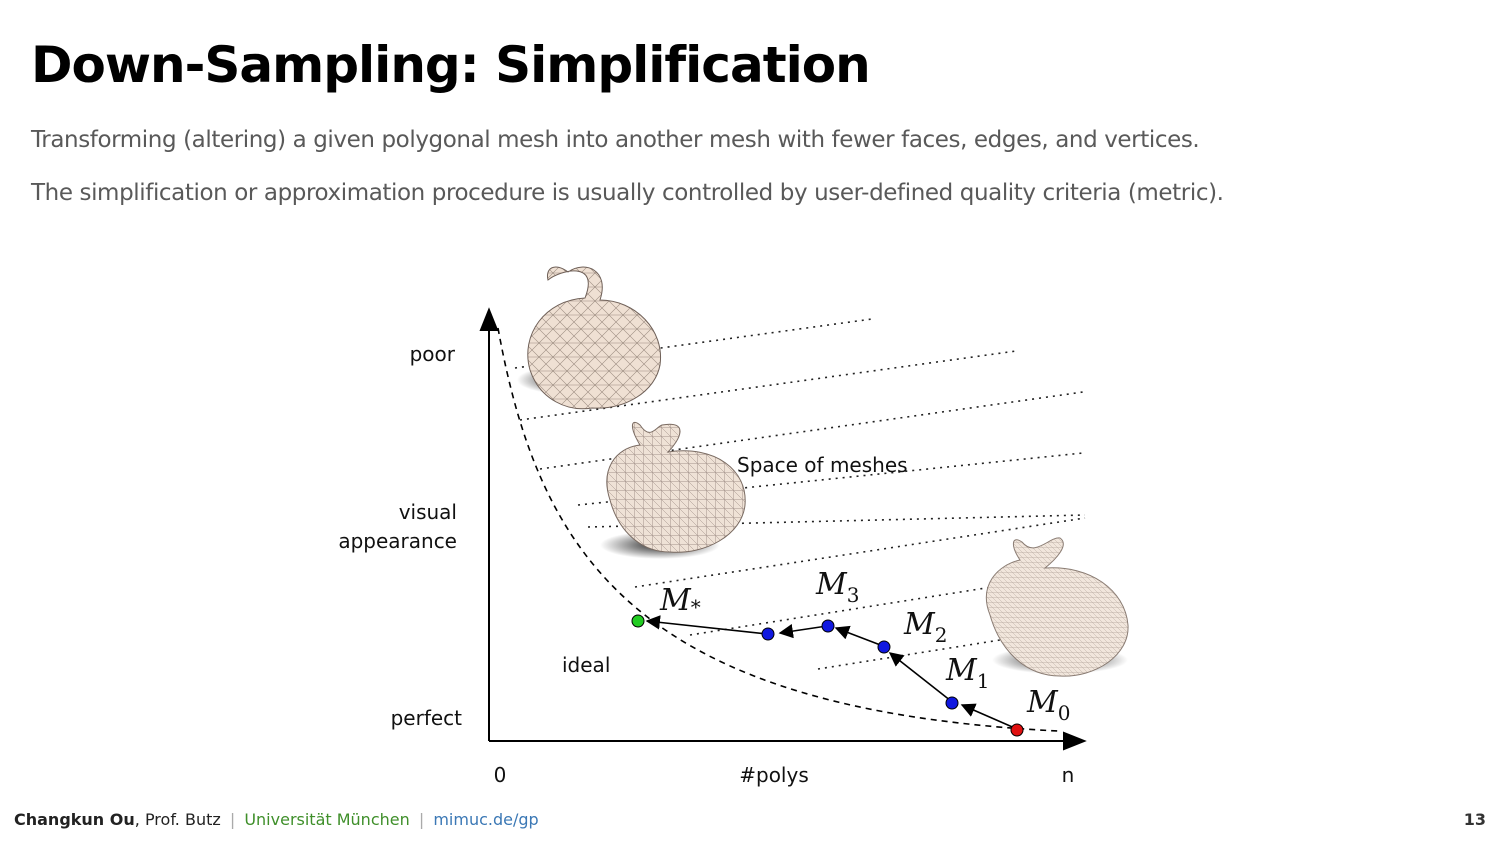 The image size is (1500, 844). What do you see at coordinates (925, 627) in the screenshot?
I see `label-m2: M2` at bounding box center [925, 627].